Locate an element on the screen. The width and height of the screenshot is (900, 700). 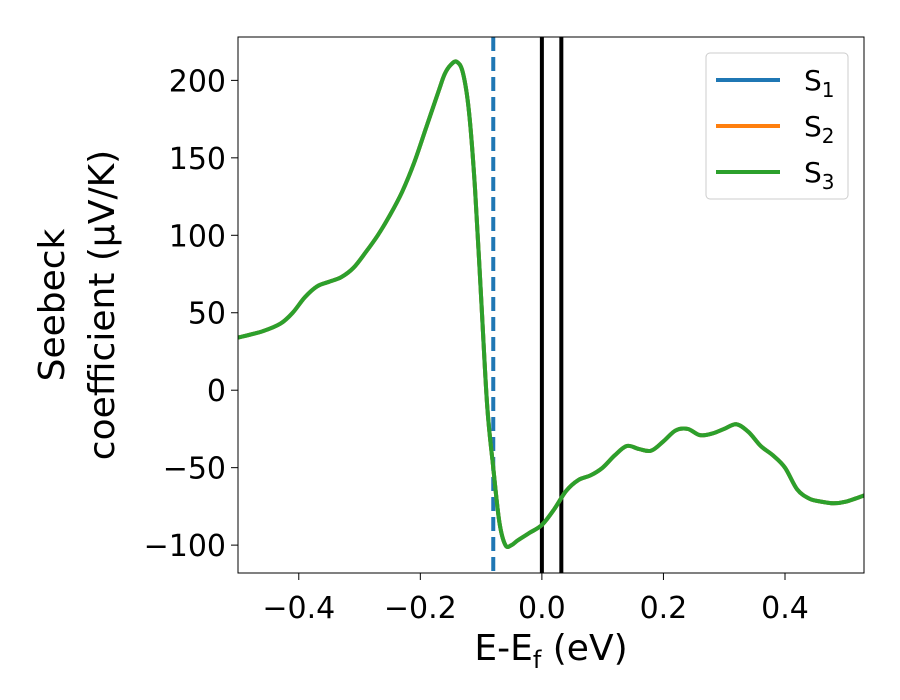
x-axis: −0.4 −0.2 0.0 0.2 0.4 is located at coordinates (535, 599).